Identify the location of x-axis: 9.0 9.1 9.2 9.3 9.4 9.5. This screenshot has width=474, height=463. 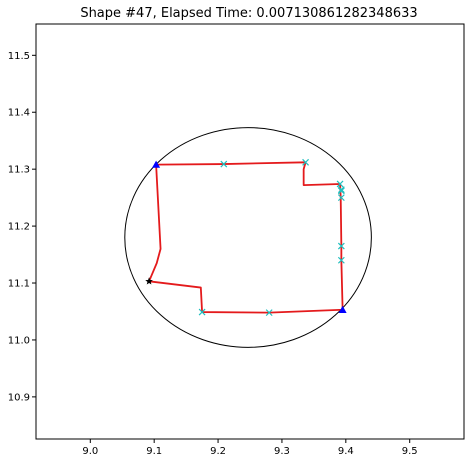
(250, 448).